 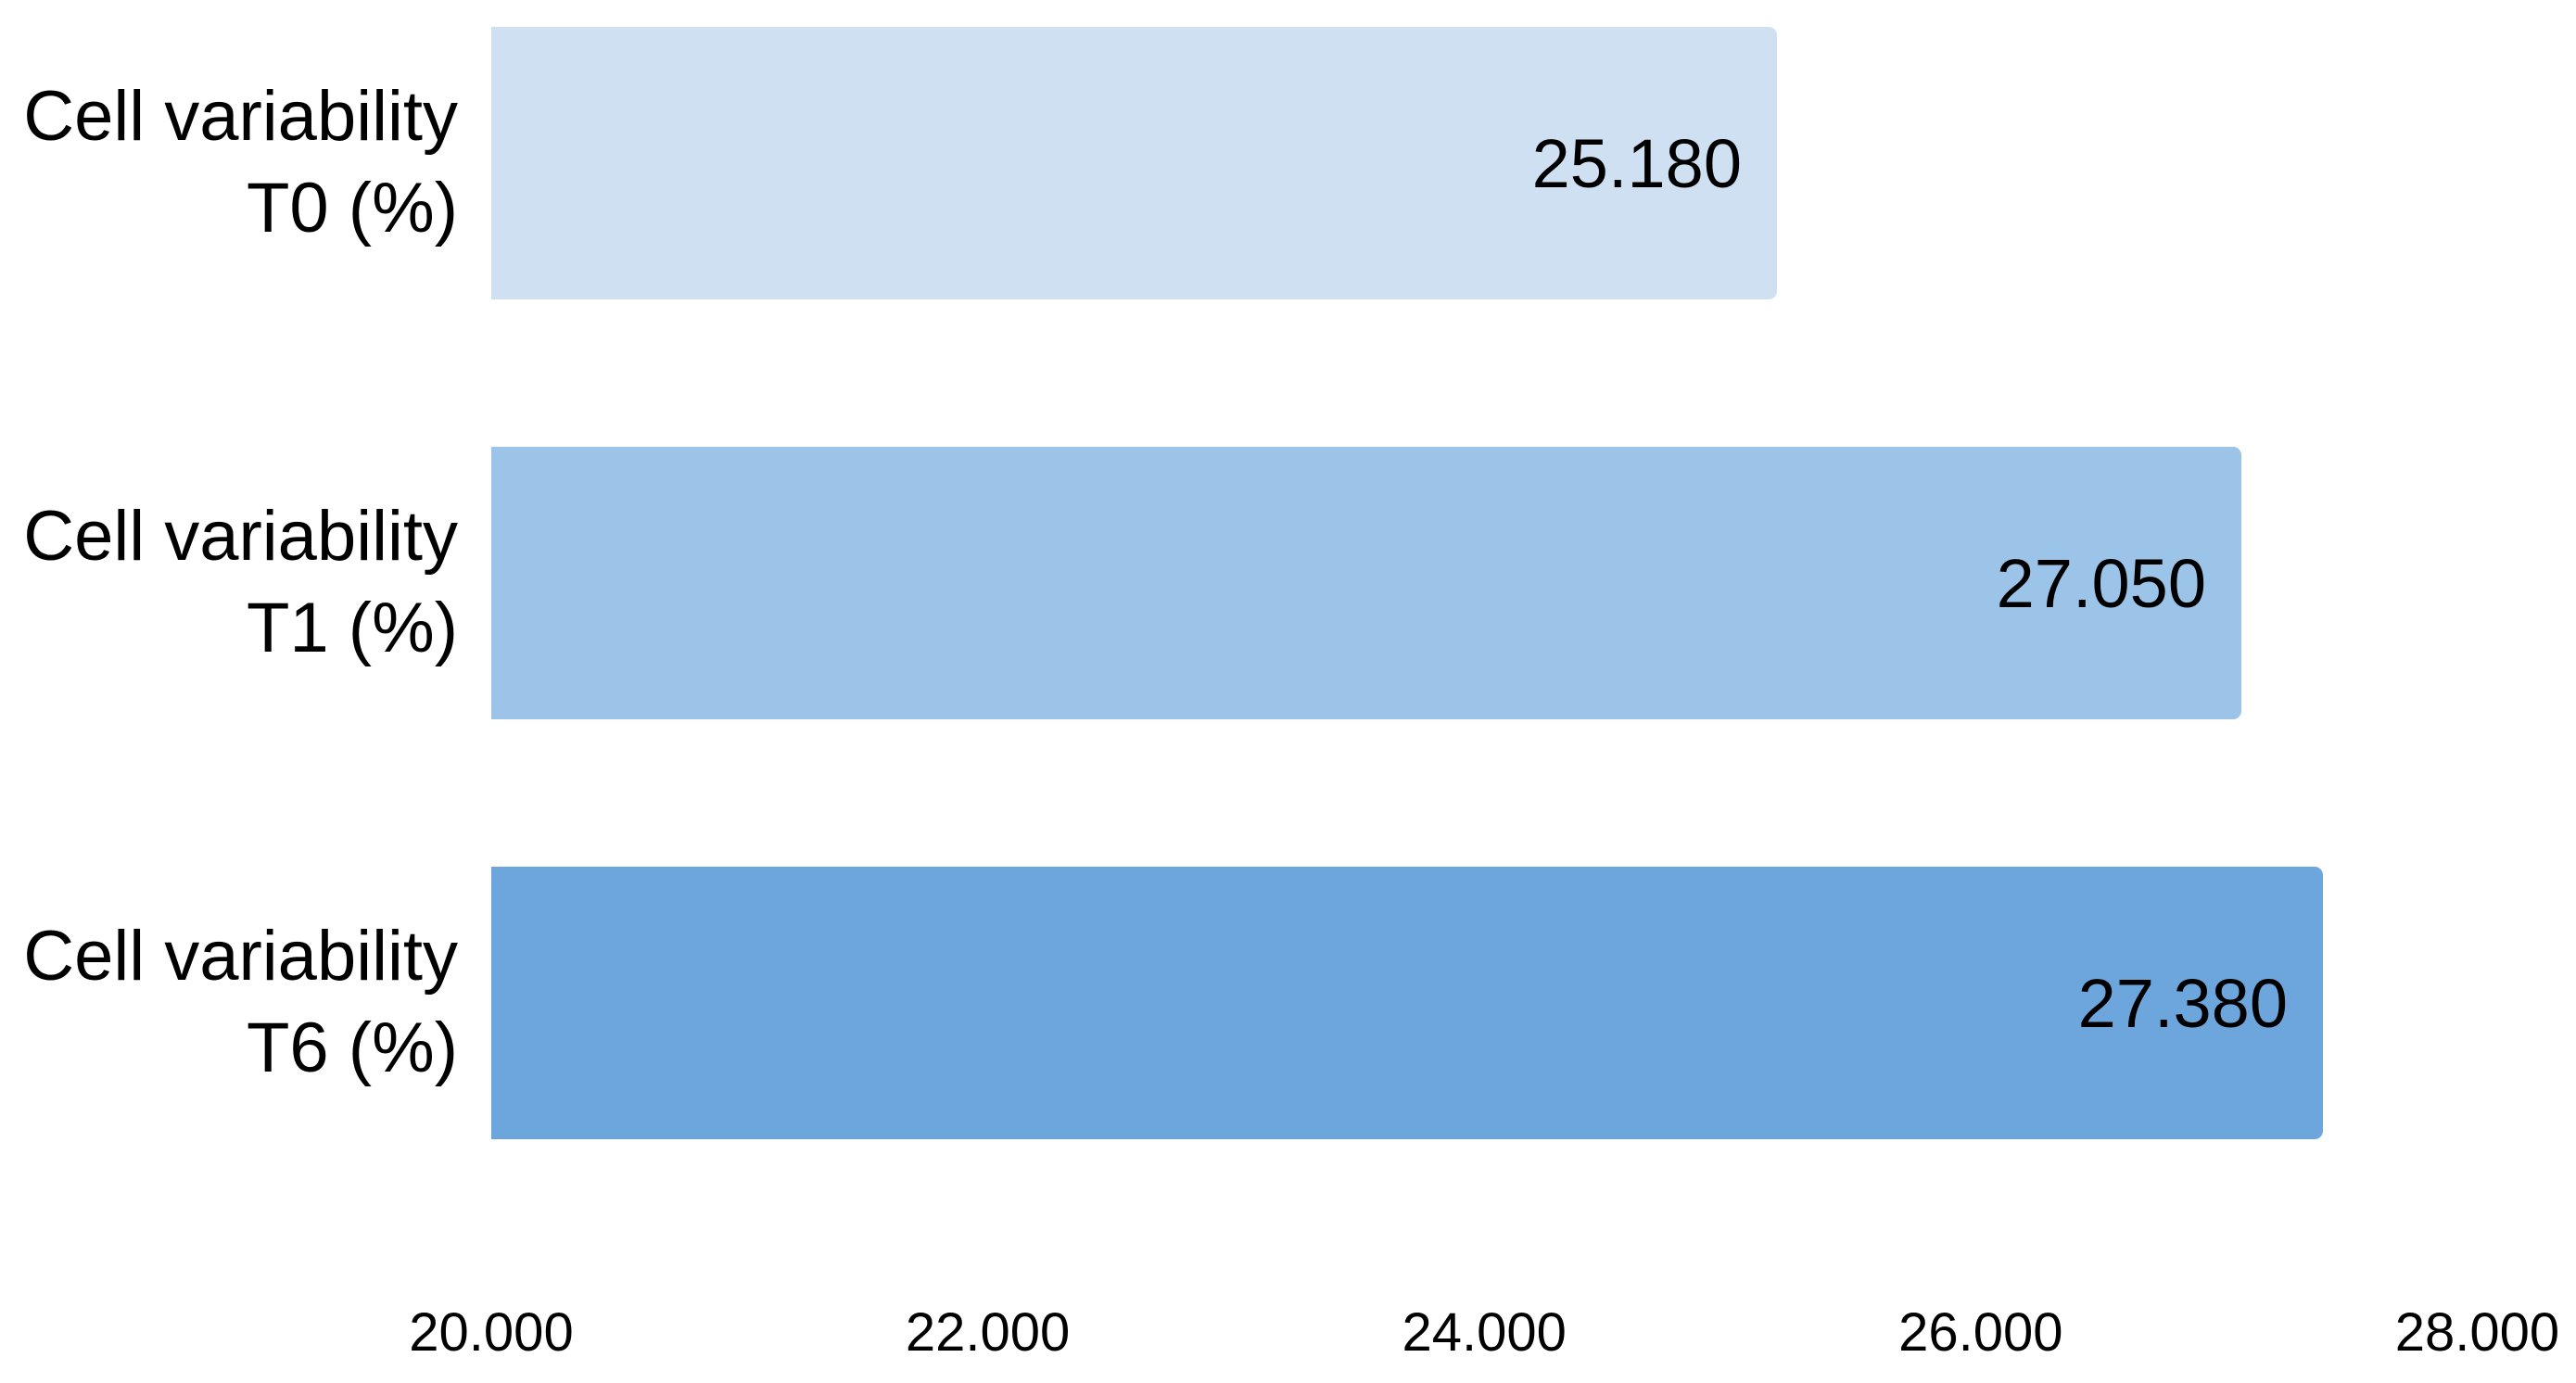 What do you see at coordinates (229, 583) in the screenshot?
I see `category-label: Cell variability T1 (%)` at bounding box center [229, 583].